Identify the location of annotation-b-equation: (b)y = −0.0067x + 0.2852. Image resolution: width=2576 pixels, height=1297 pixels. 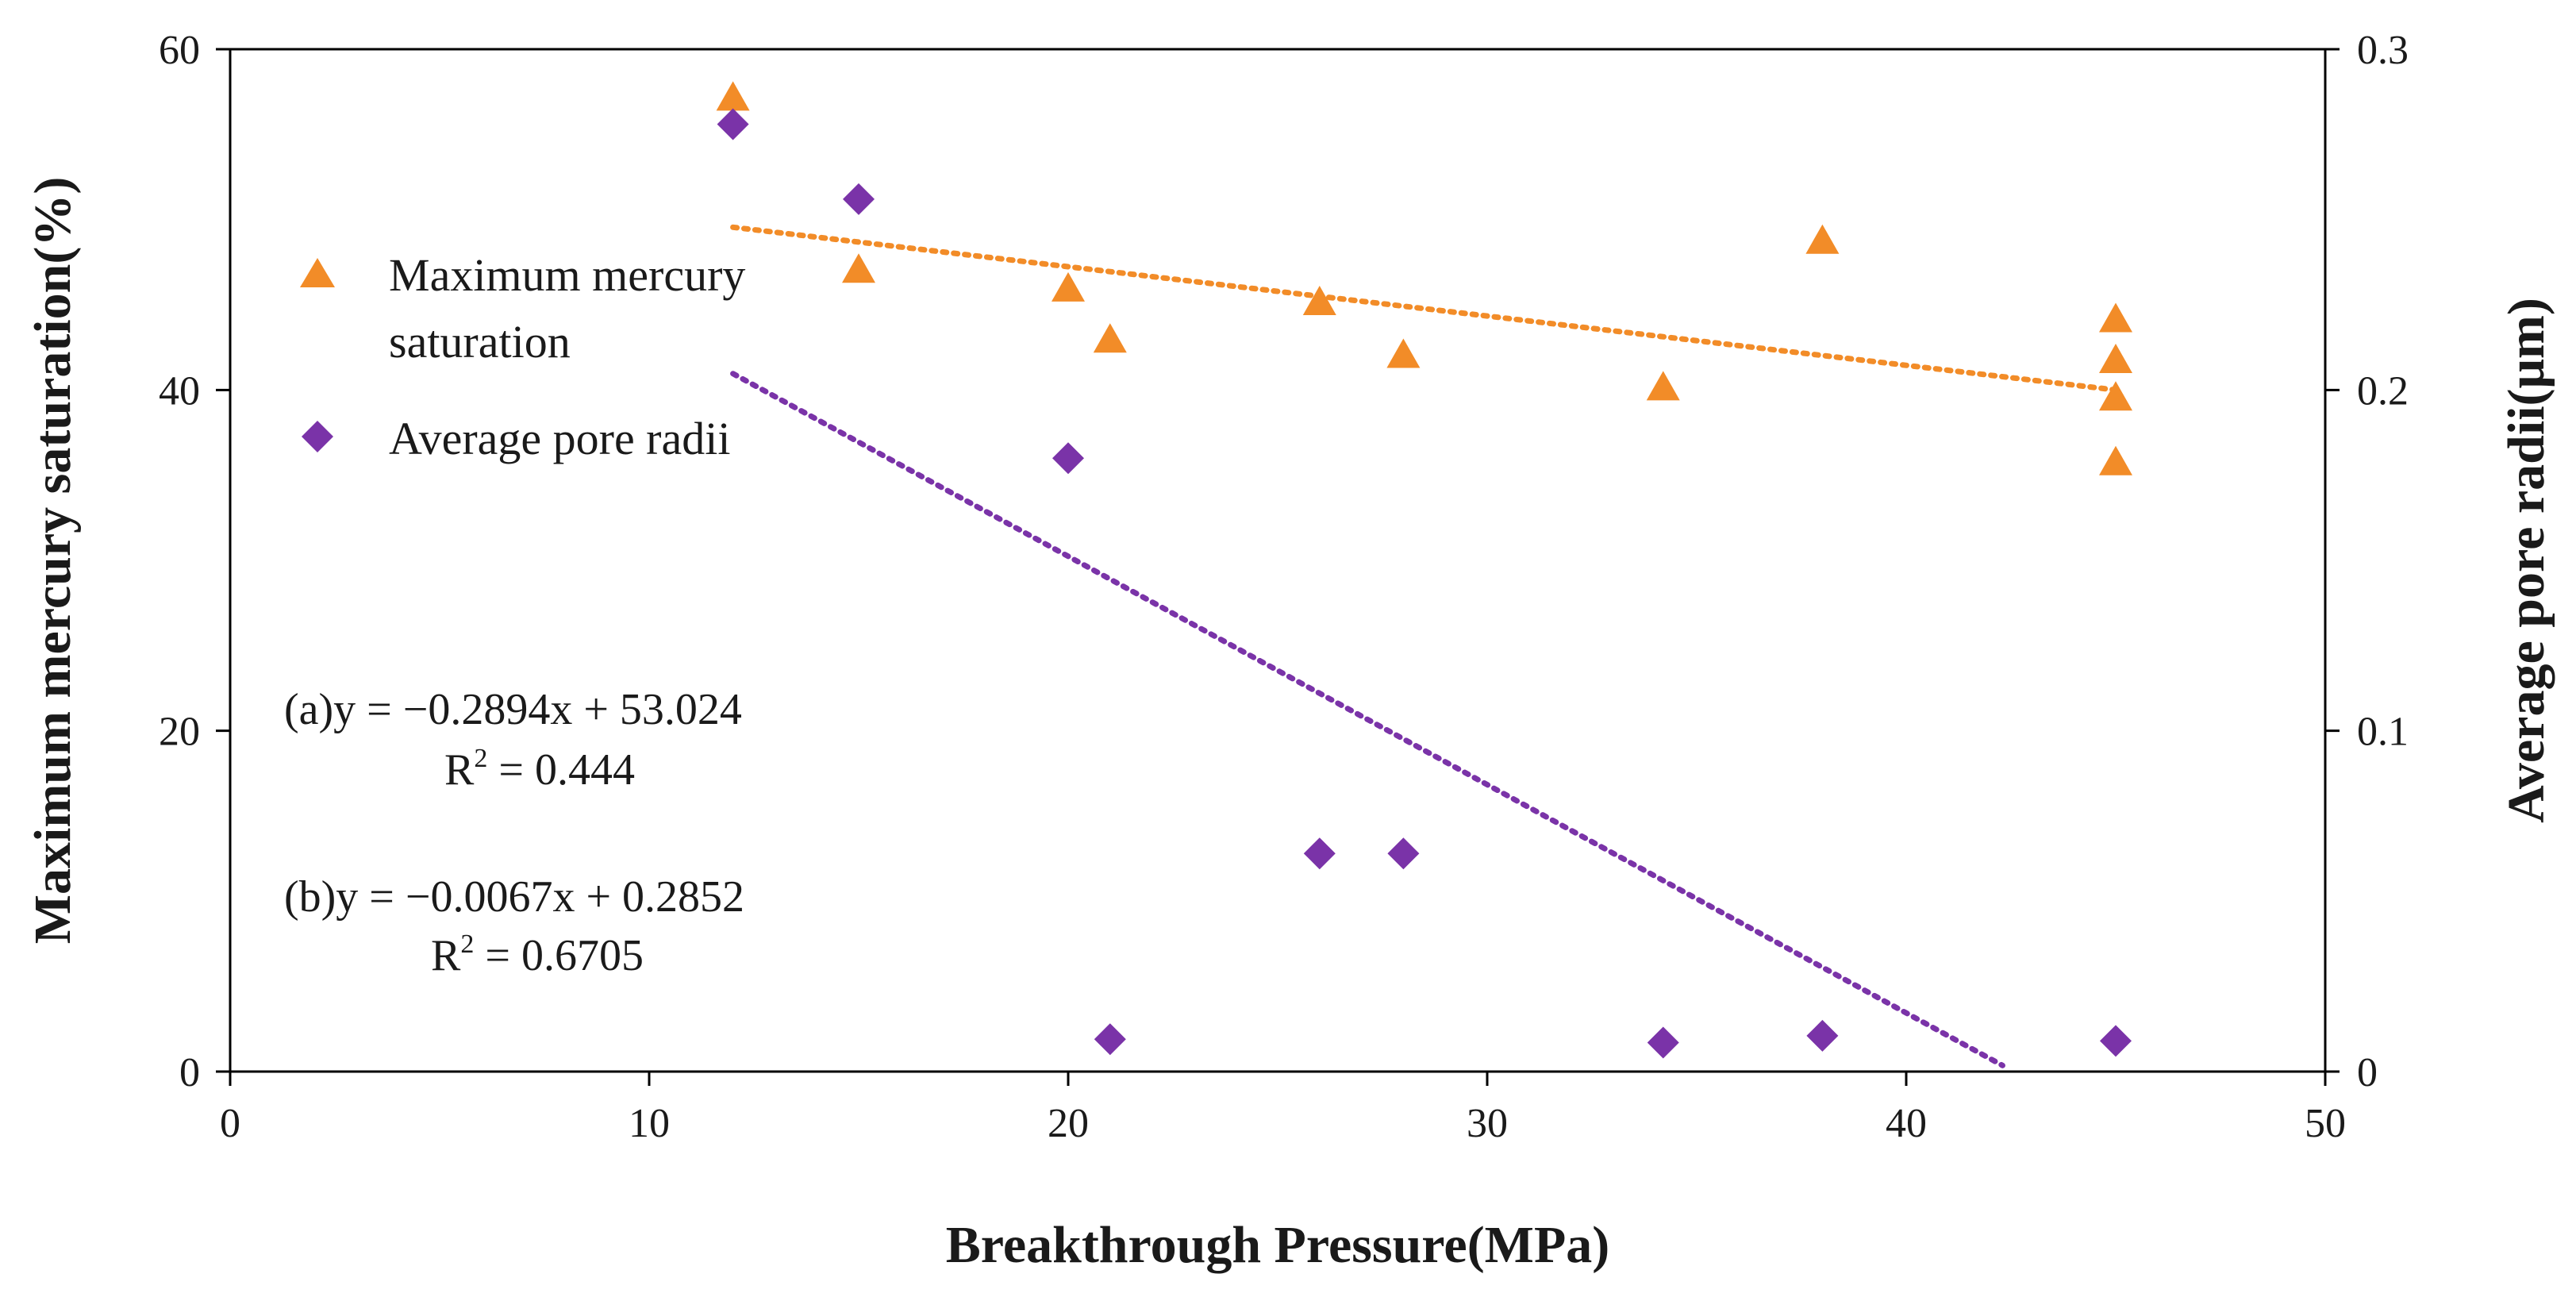
(514, 897).